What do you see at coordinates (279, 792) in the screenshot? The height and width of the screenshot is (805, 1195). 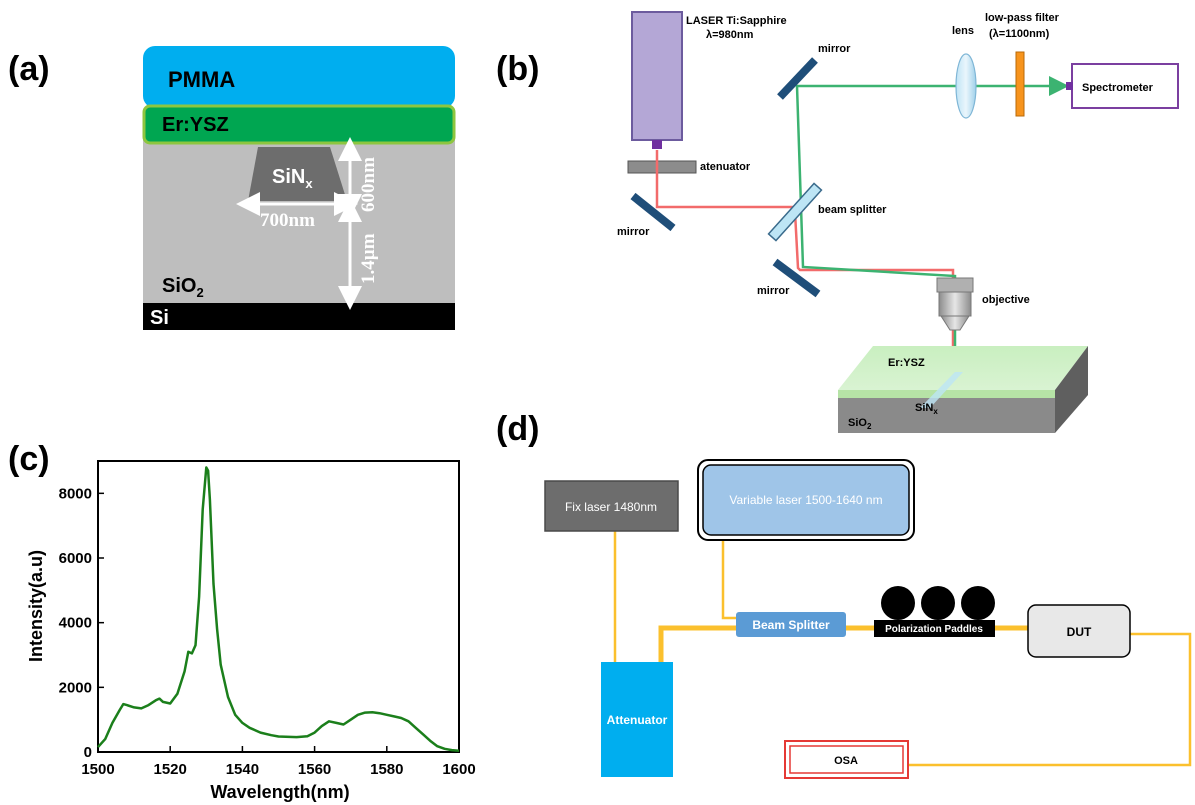 I see `x-axis-label: Wavelength(nm)` at bounding box center [279, 792].